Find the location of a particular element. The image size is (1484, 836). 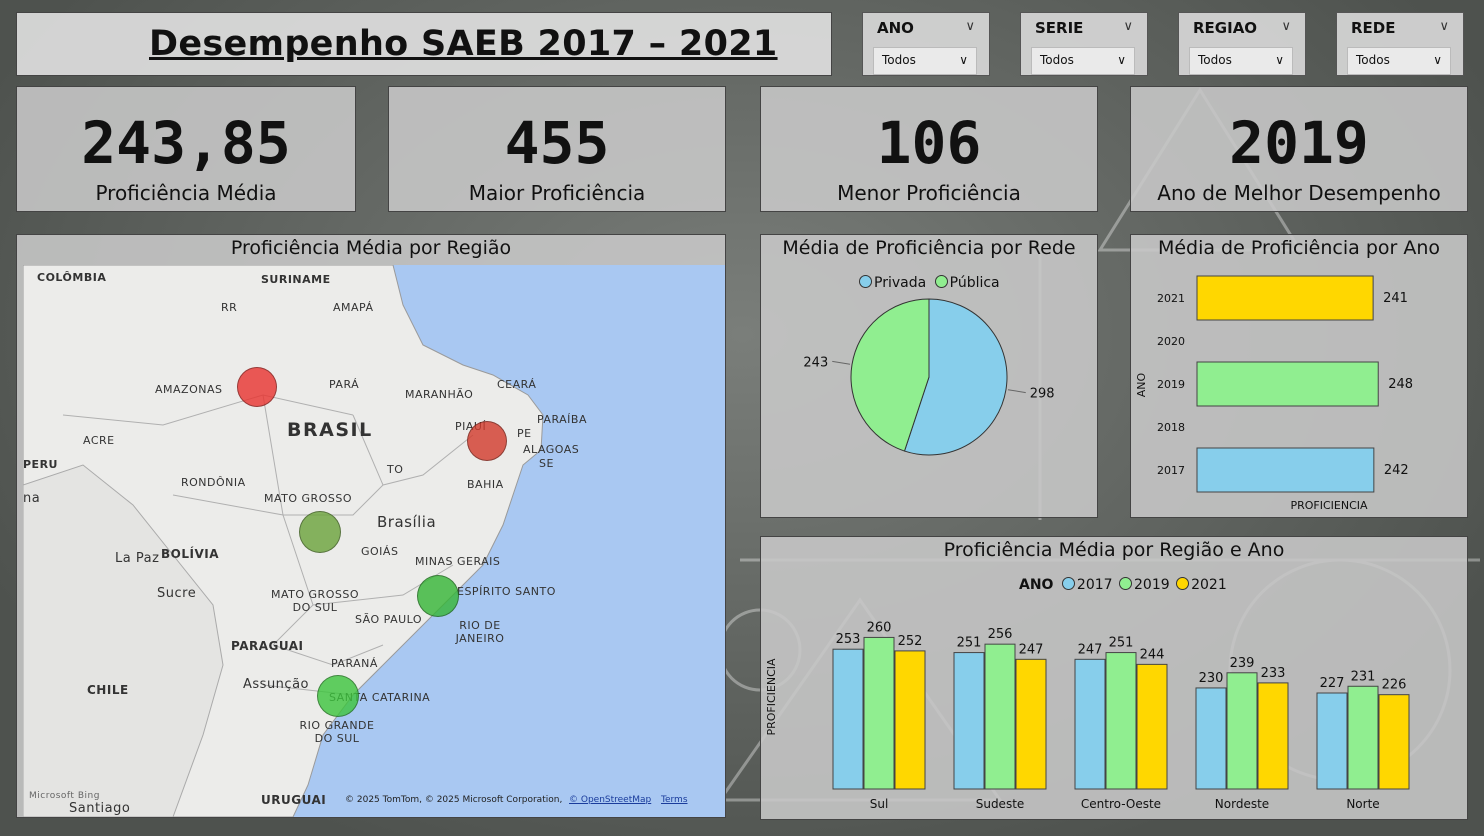

pie-title: Média de Proficiência por Rede is located at coordinates (929, 248).